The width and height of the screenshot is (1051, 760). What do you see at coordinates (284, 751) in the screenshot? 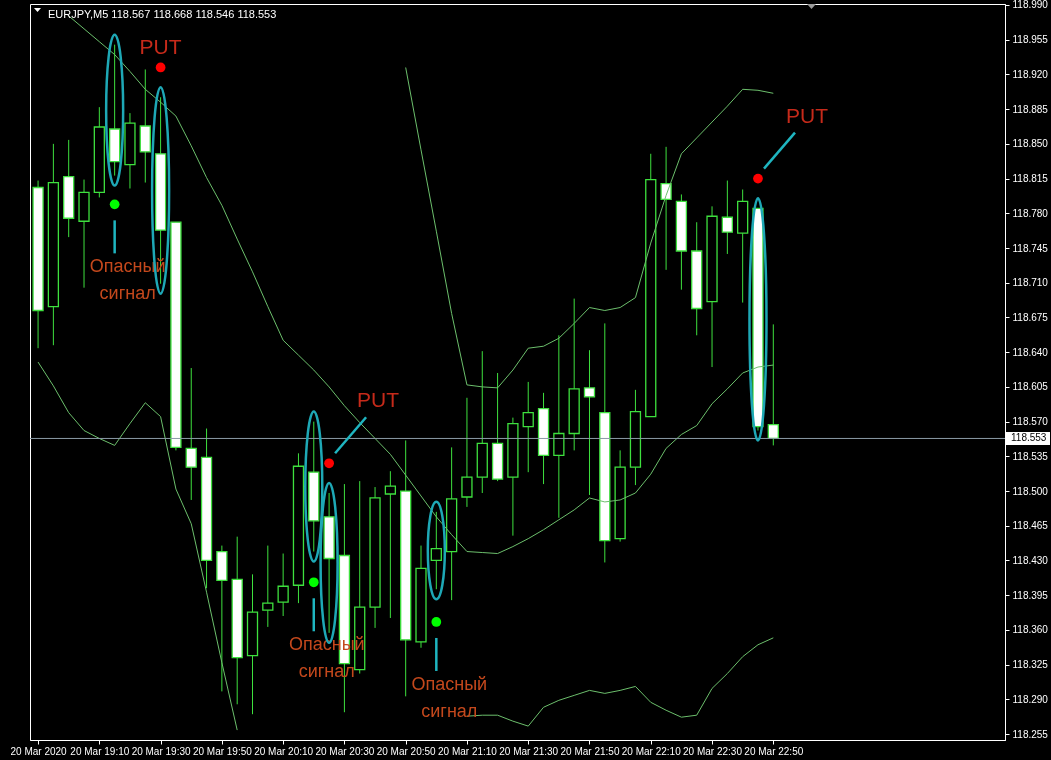
I see `x-tick-label: 20 Mar 20:10` at bounding box center [284, 751].